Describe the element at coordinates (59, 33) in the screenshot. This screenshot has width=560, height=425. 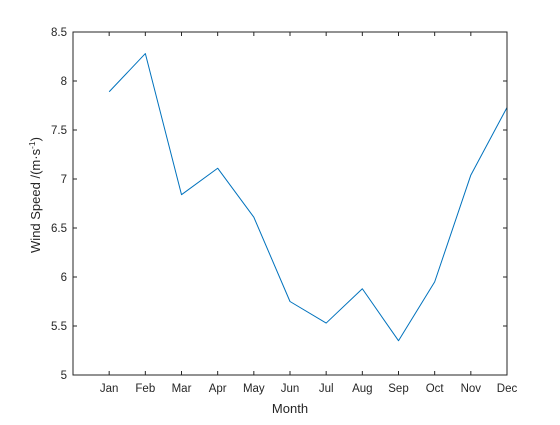
I see `y-tick-label: 8.5` at that location.